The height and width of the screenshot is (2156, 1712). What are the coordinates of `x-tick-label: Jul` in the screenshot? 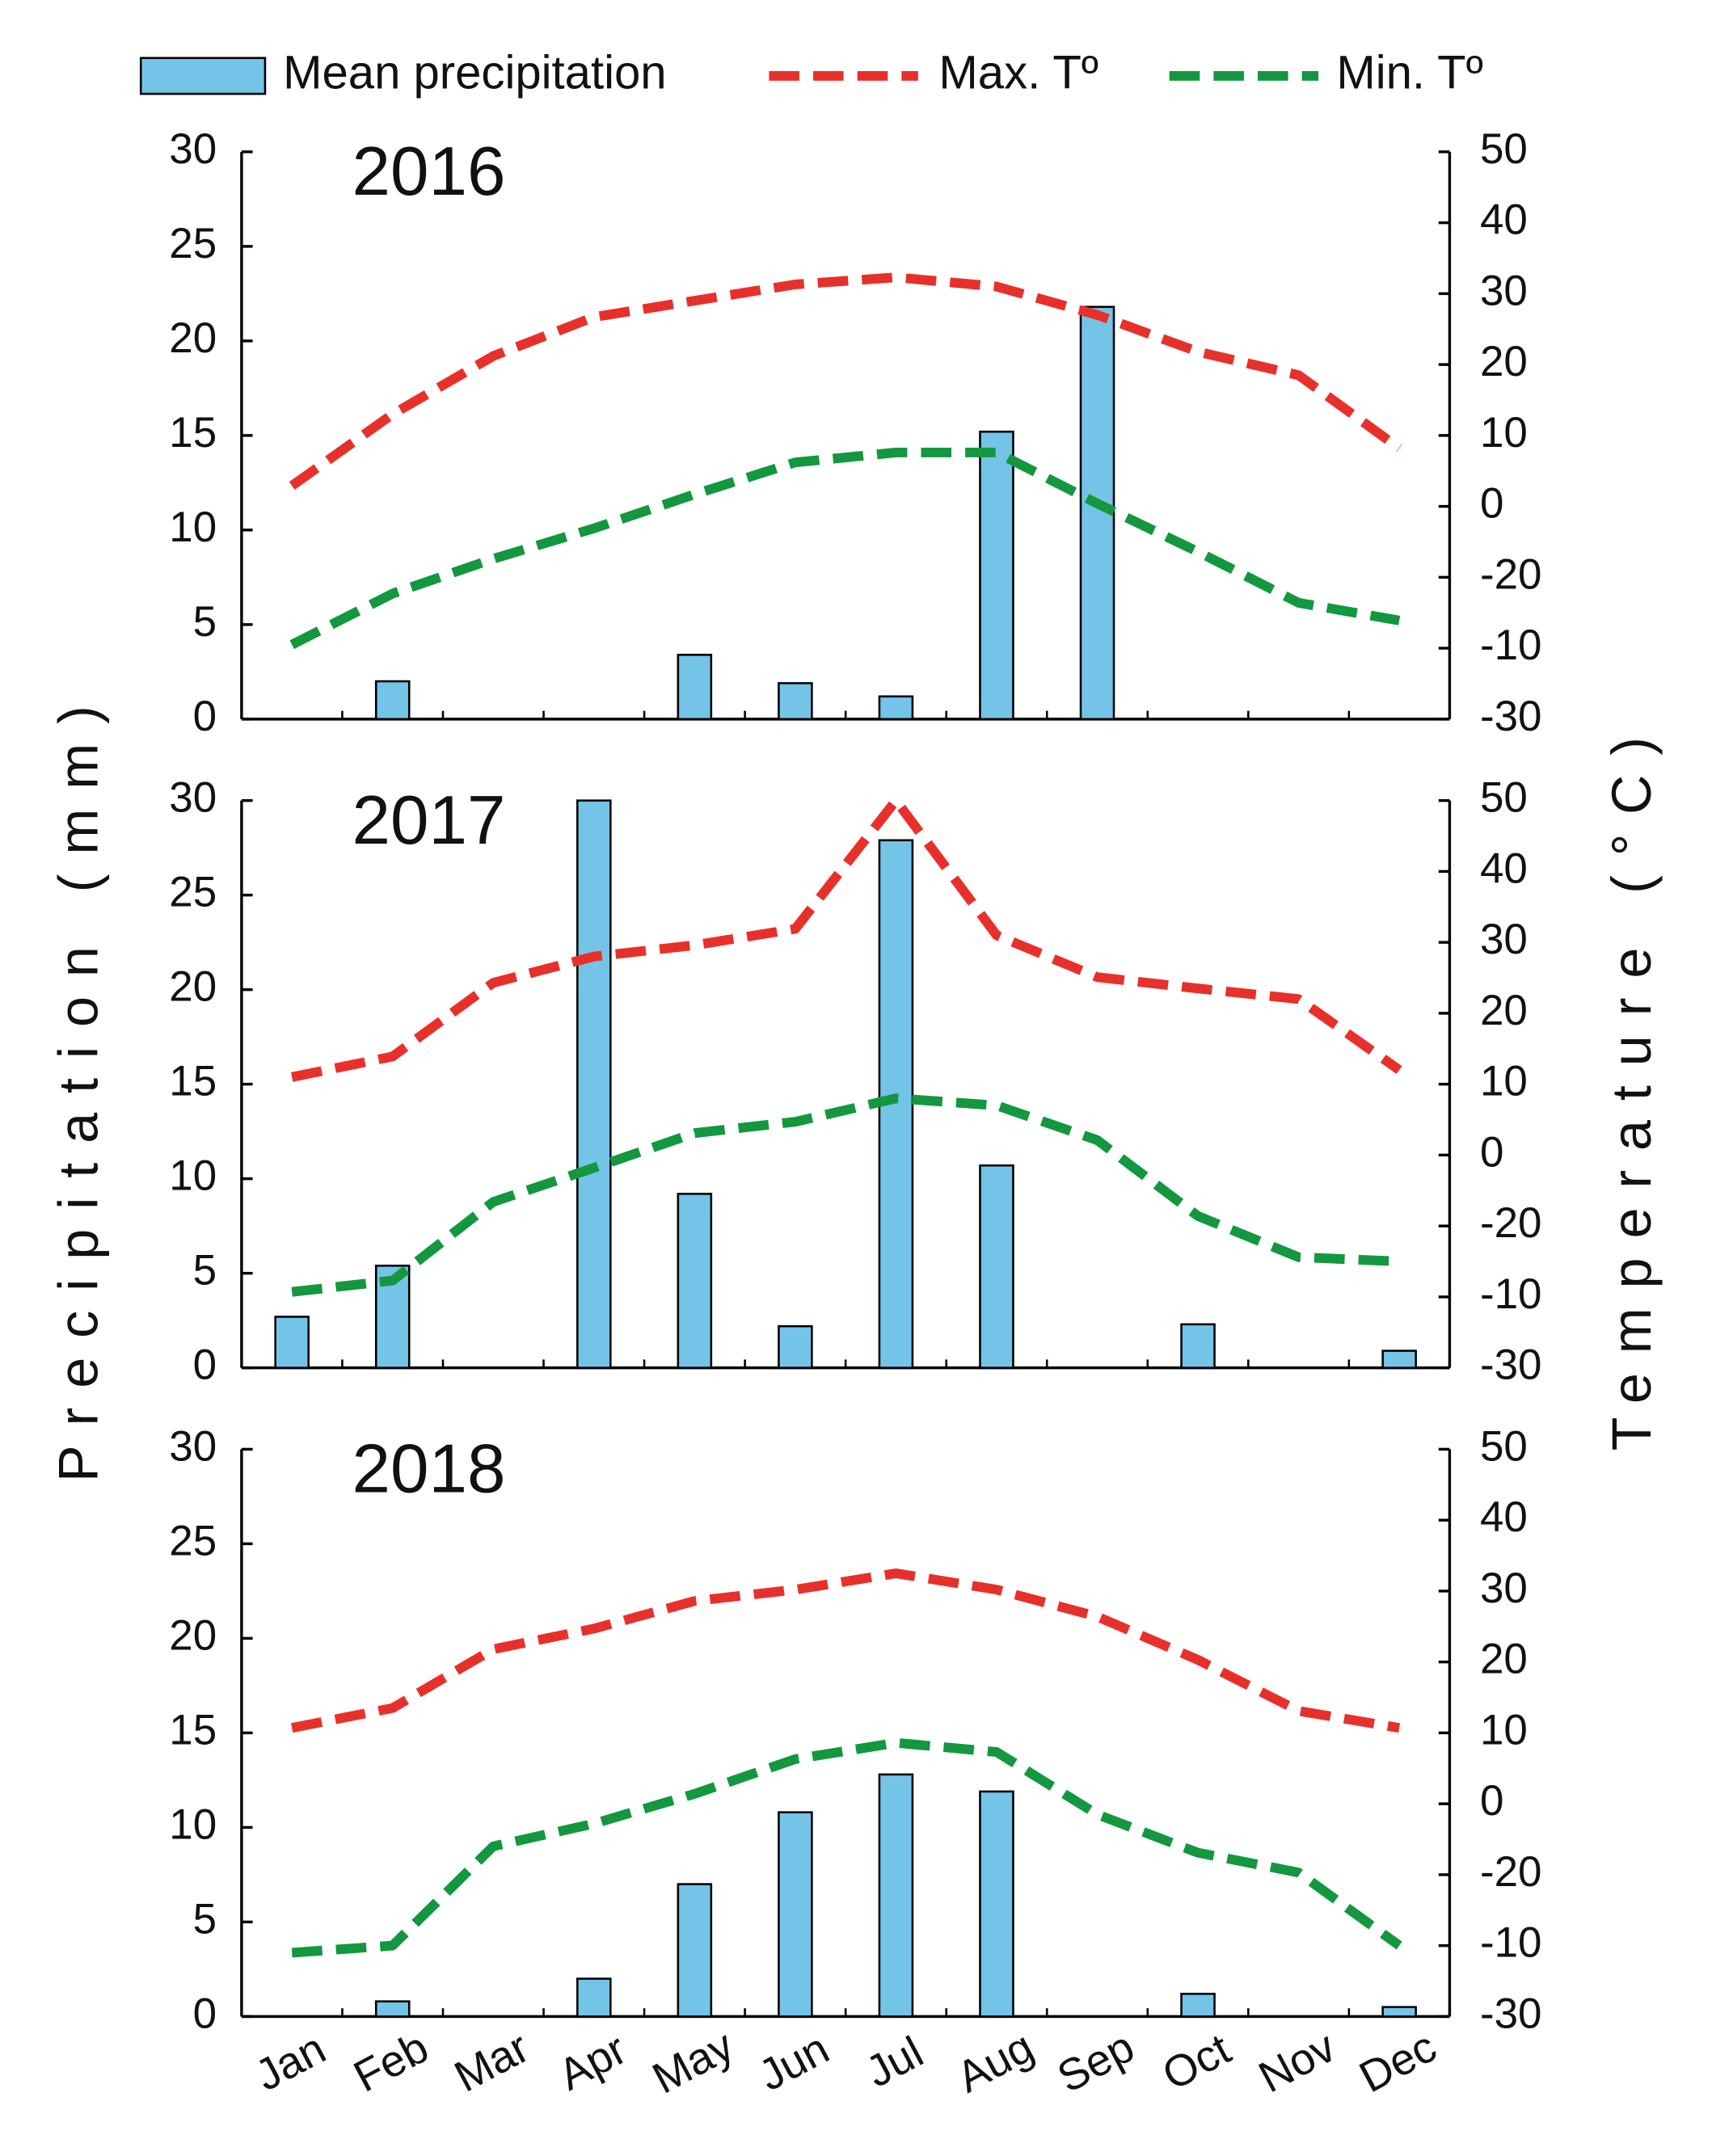 It's located at (894, 2062).